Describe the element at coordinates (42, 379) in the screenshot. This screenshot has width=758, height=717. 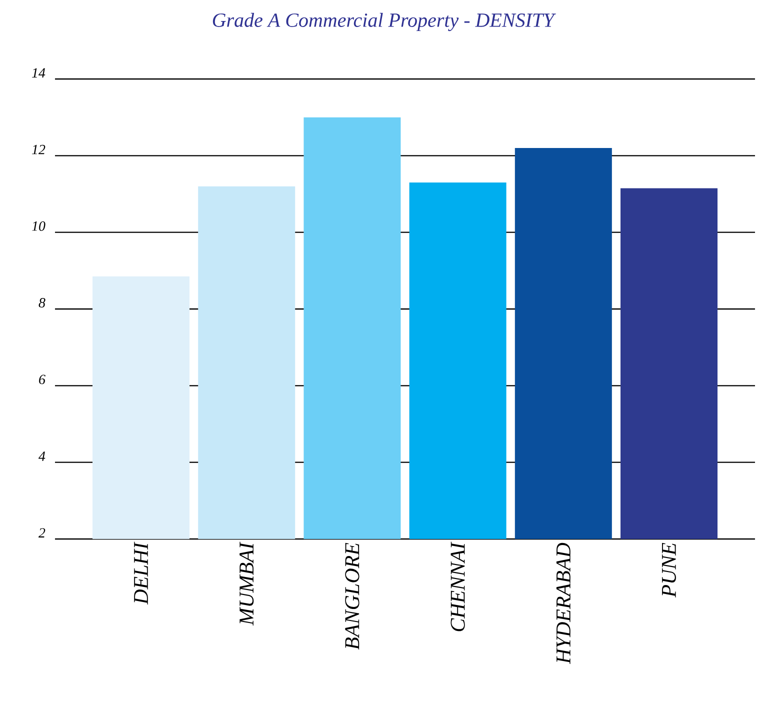
I see `y-tick-label: 6` at that location.